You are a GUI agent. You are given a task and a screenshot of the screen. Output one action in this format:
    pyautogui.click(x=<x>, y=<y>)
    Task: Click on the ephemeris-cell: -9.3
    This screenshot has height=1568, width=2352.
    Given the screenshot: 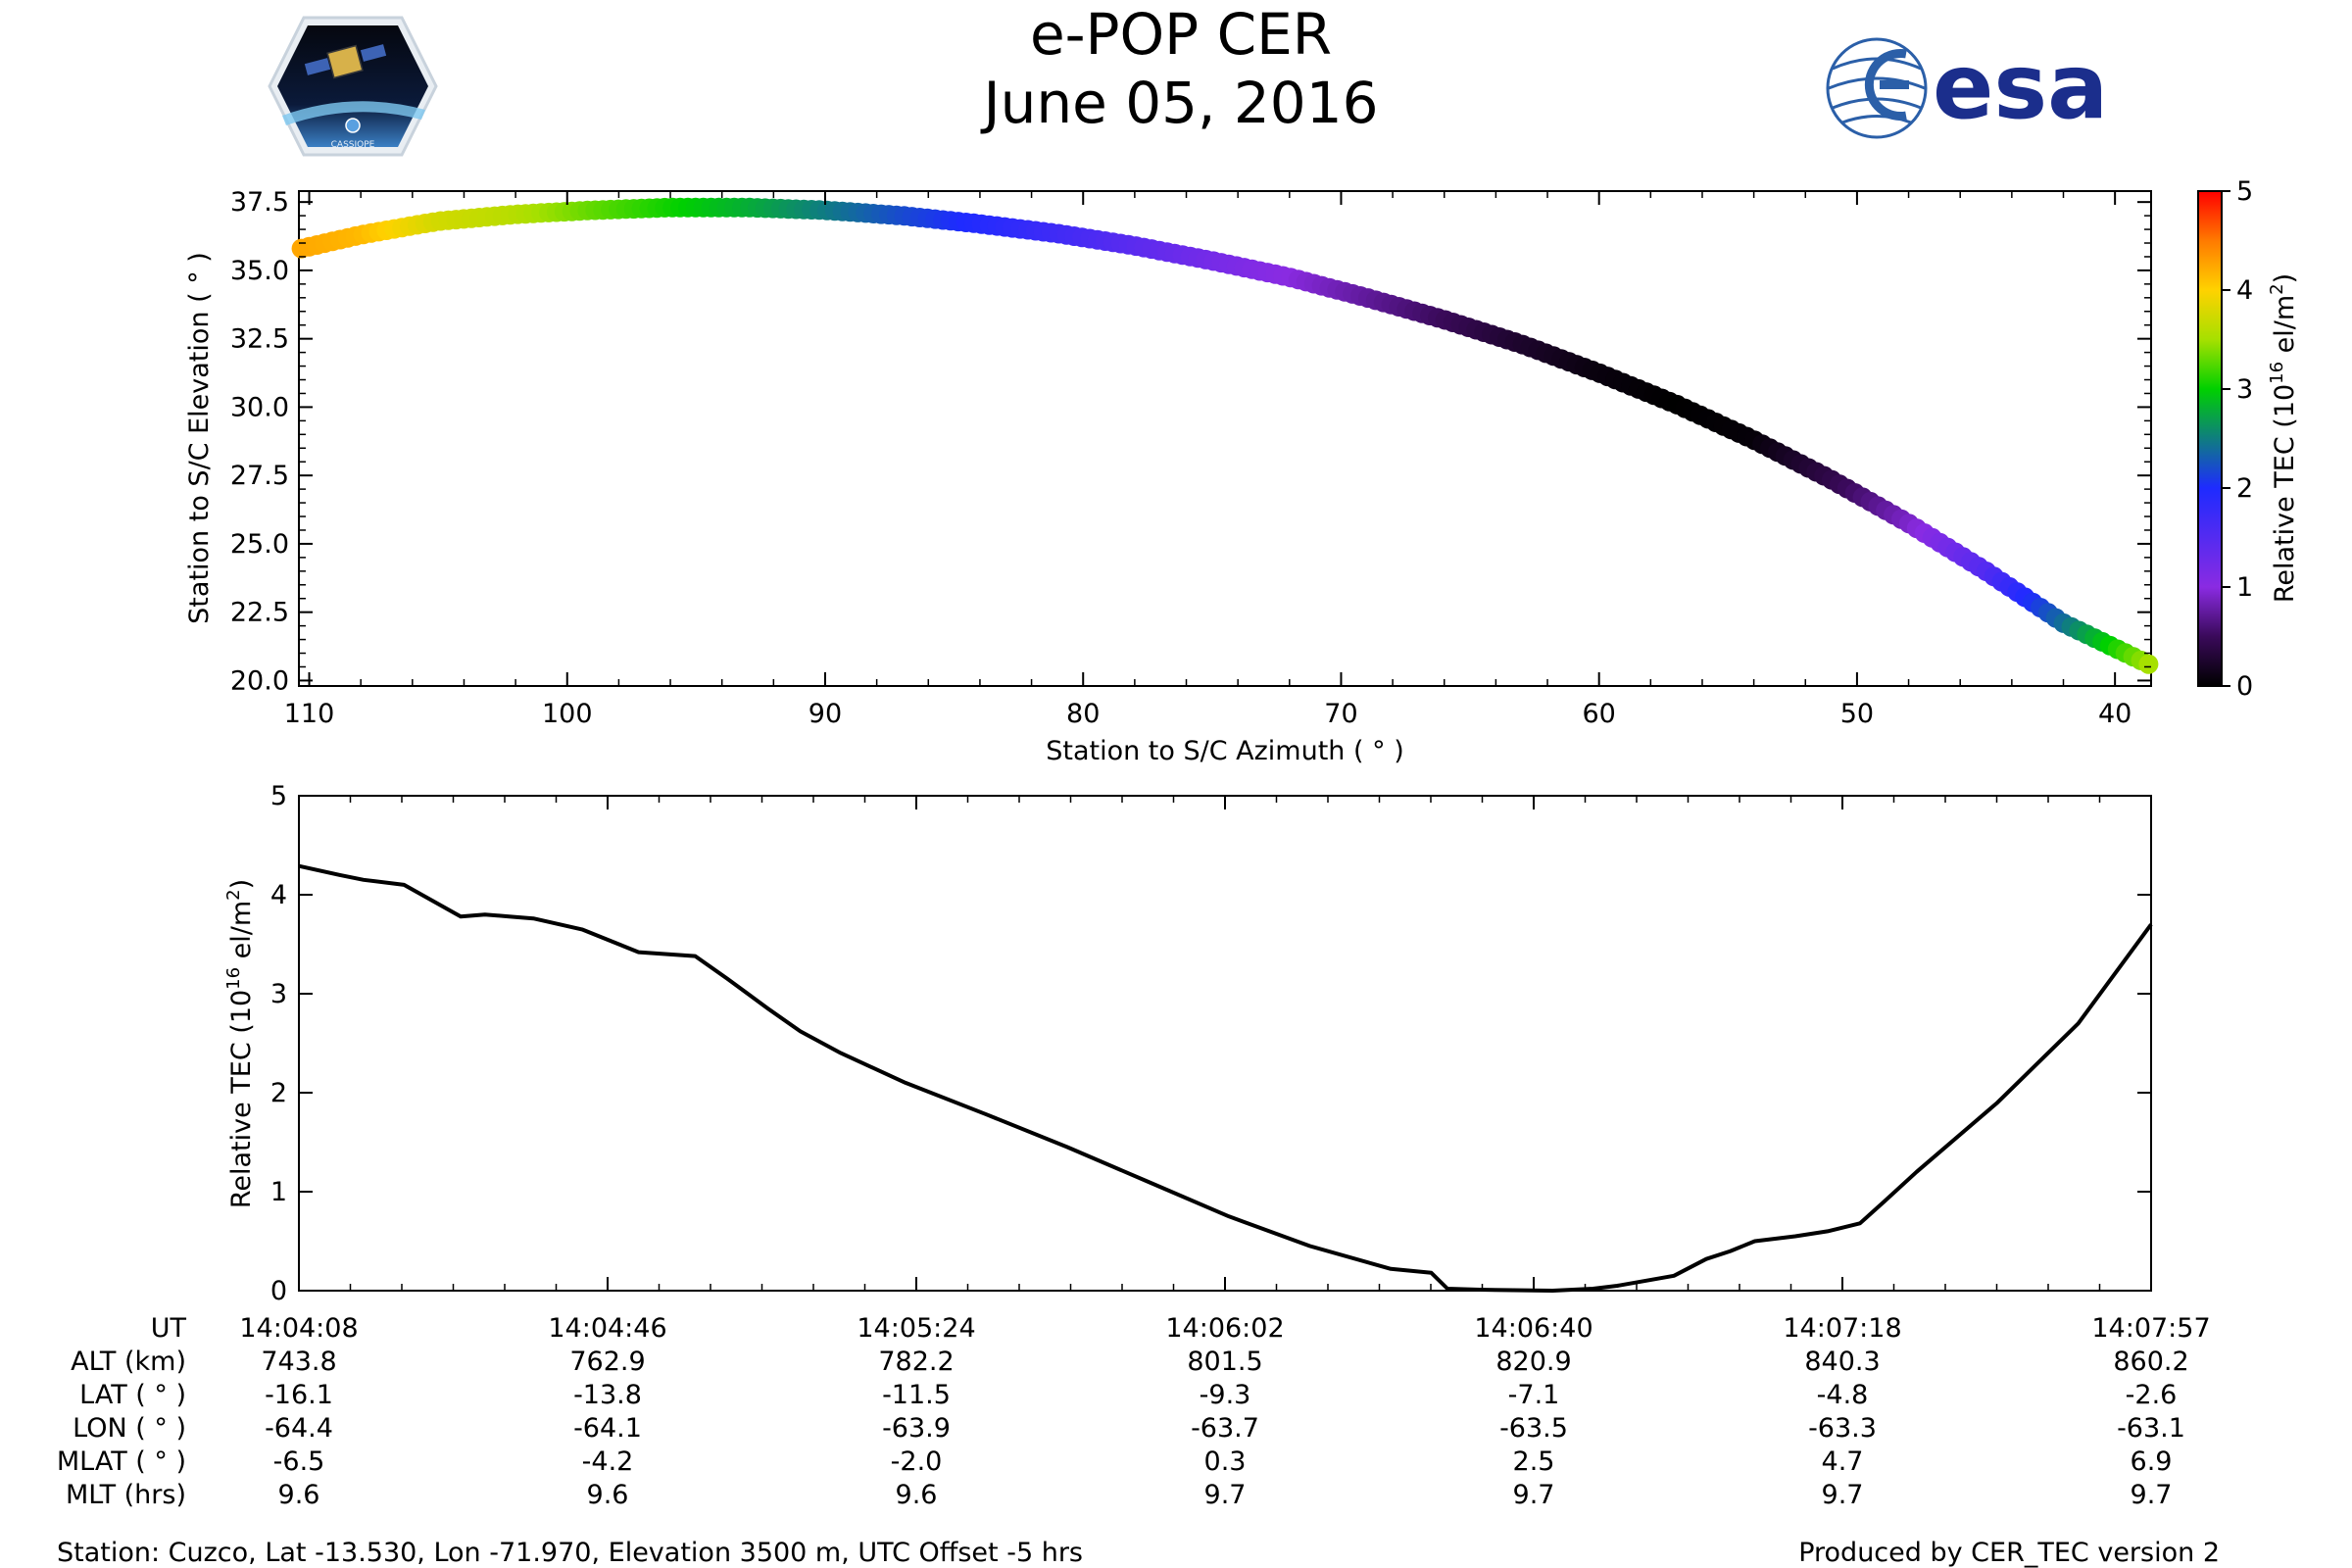 What is the action you would take?
    pyautogui.click(x=1225, y=1395)
    